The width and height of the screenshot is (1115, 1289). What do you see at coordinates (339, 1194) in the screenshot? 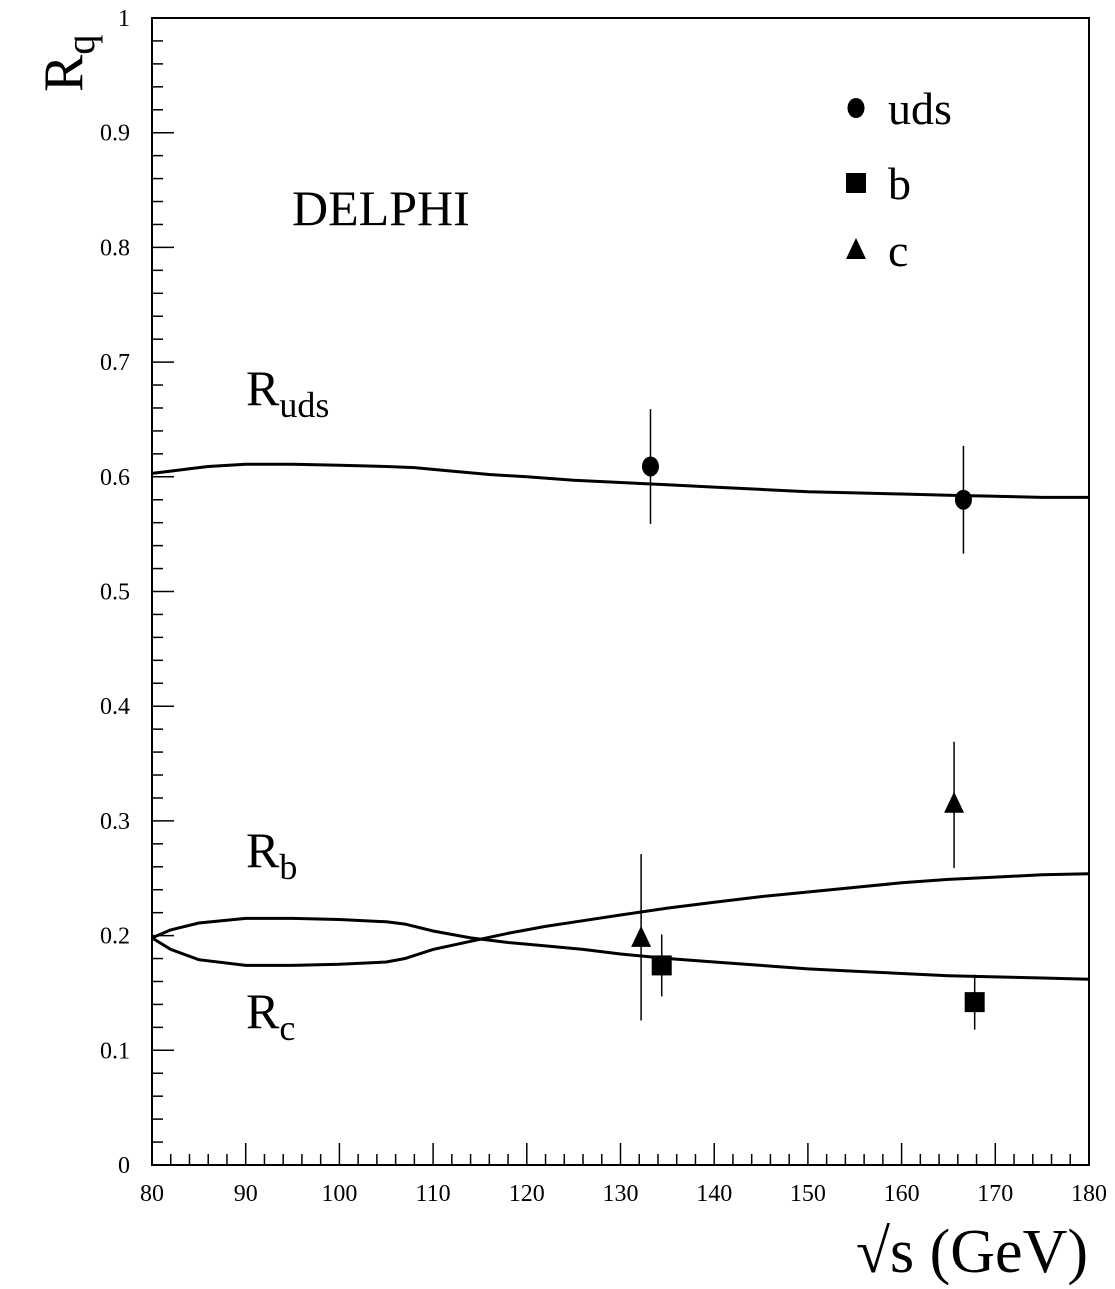
I see `x-tick-label: 100` at bounding box center [339, 1194].